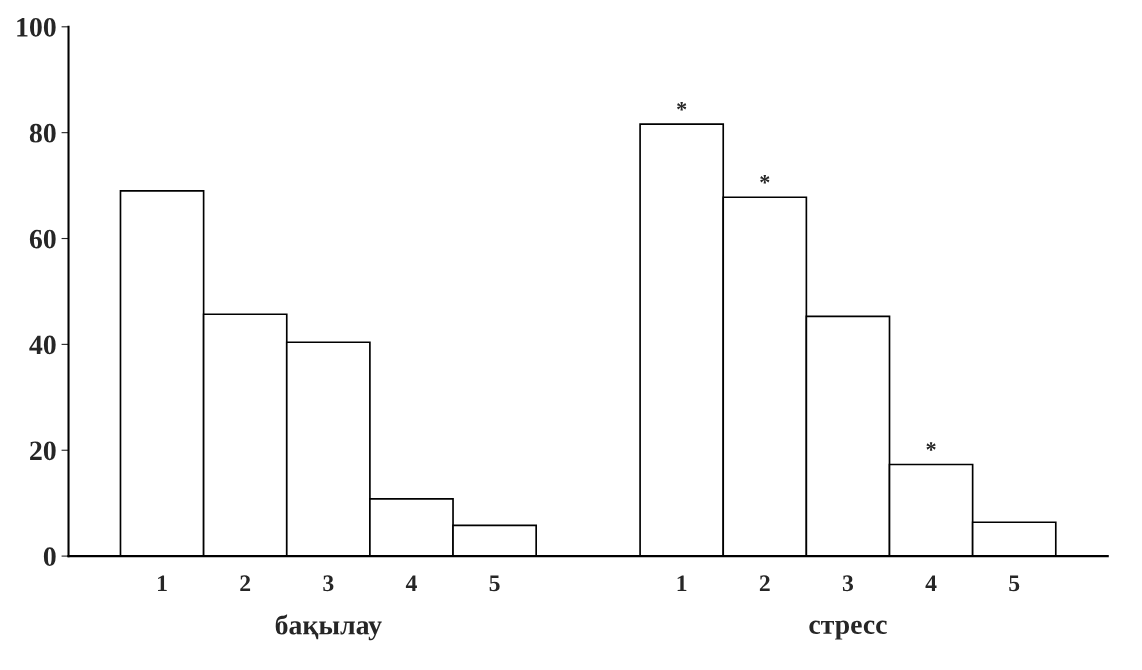  I want to click on series-label: 1, so click(162, 583).